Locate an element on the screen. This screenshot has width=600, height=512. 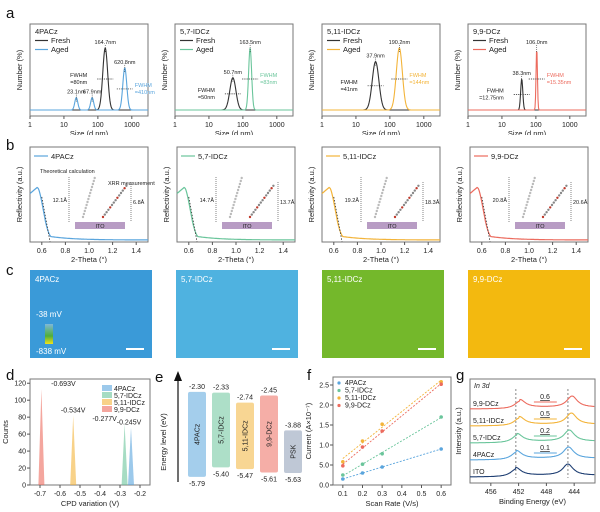
y-tick-label: 100 is located at coordinates (20, 401).